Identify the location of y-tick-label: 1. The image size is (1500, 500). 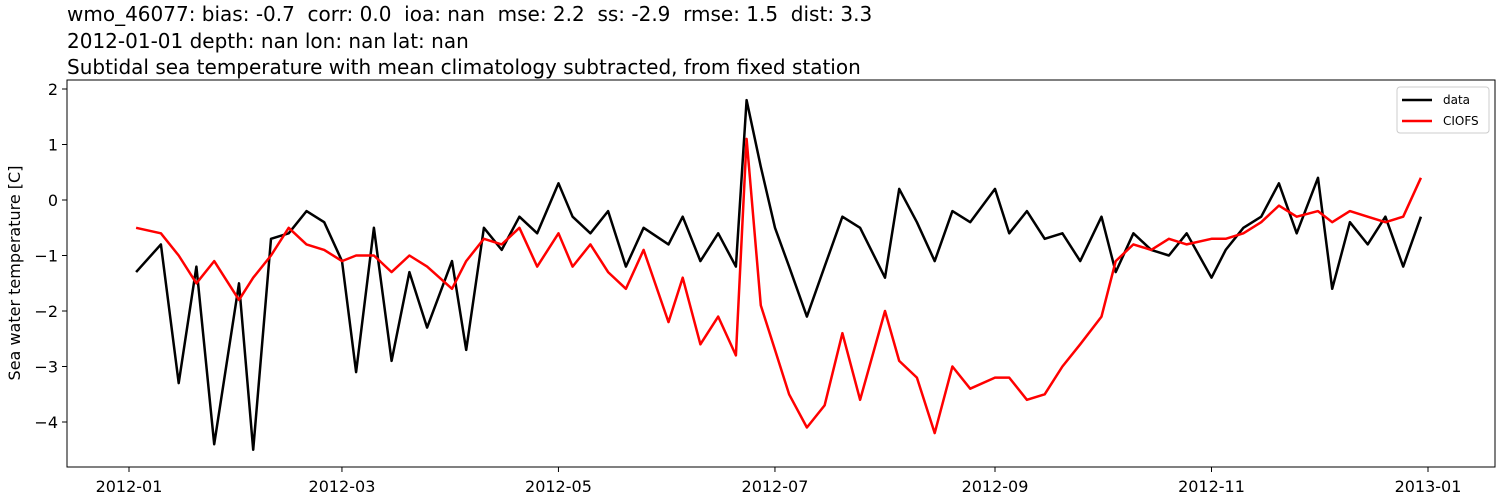
(53, 145).